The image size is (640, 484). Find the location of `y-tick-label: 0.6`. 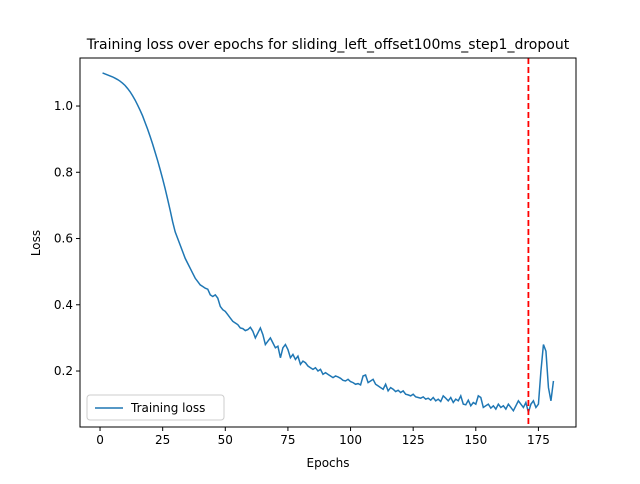

y-tick-label: 0.6 is located at coordinates (63, 239).